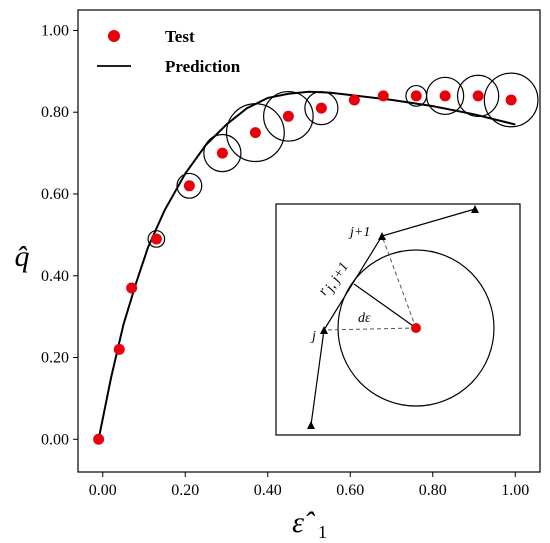  Describe the element at coordinates (185, 490) in the screenshot. I see `x-tick-label: 0.20` at that location.